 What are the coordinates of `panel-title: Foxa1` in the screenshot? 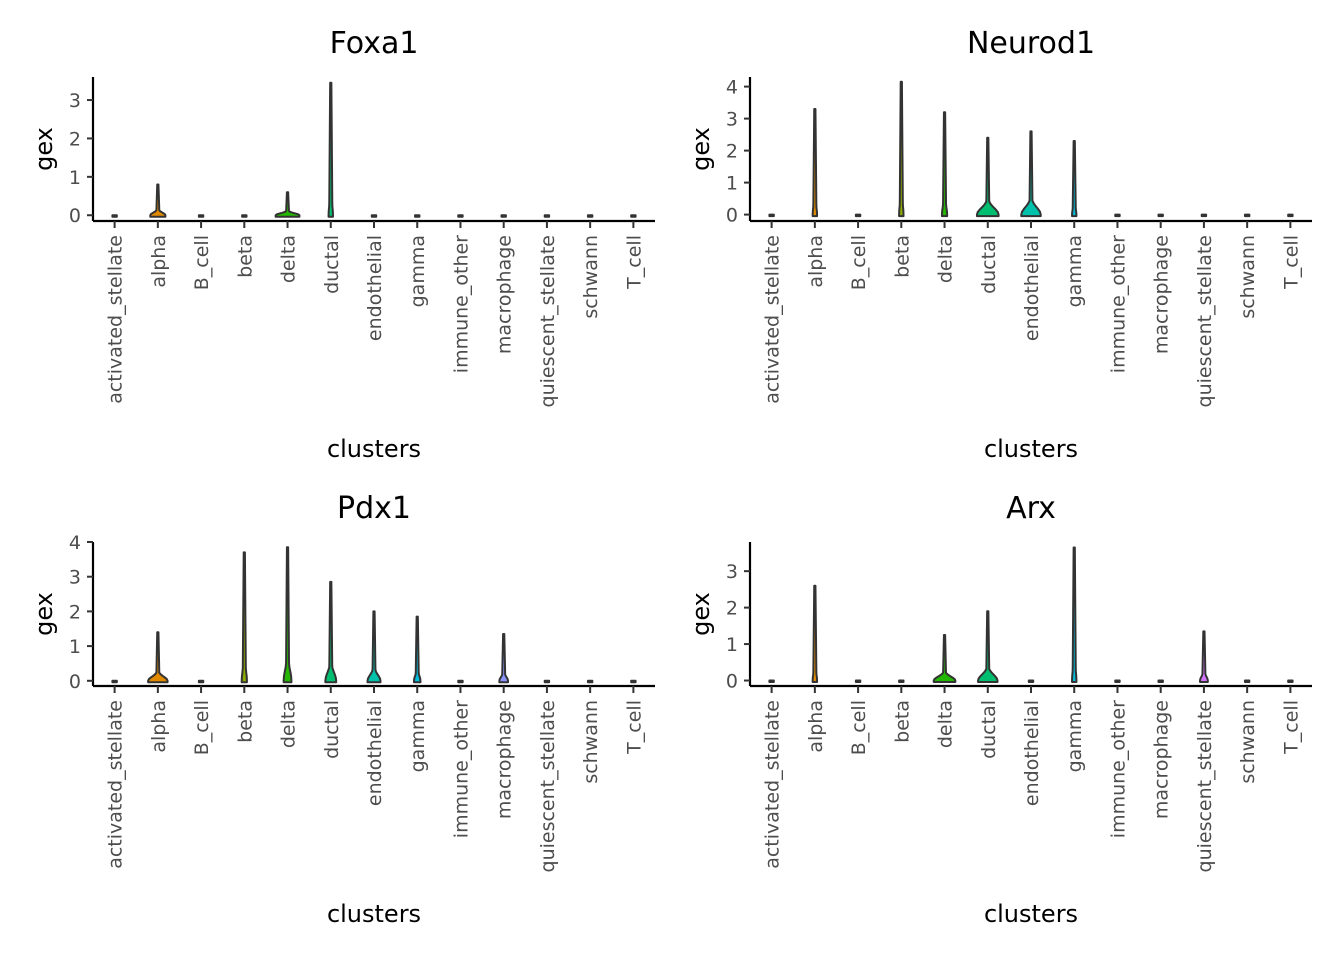 It's located at (374, 43).